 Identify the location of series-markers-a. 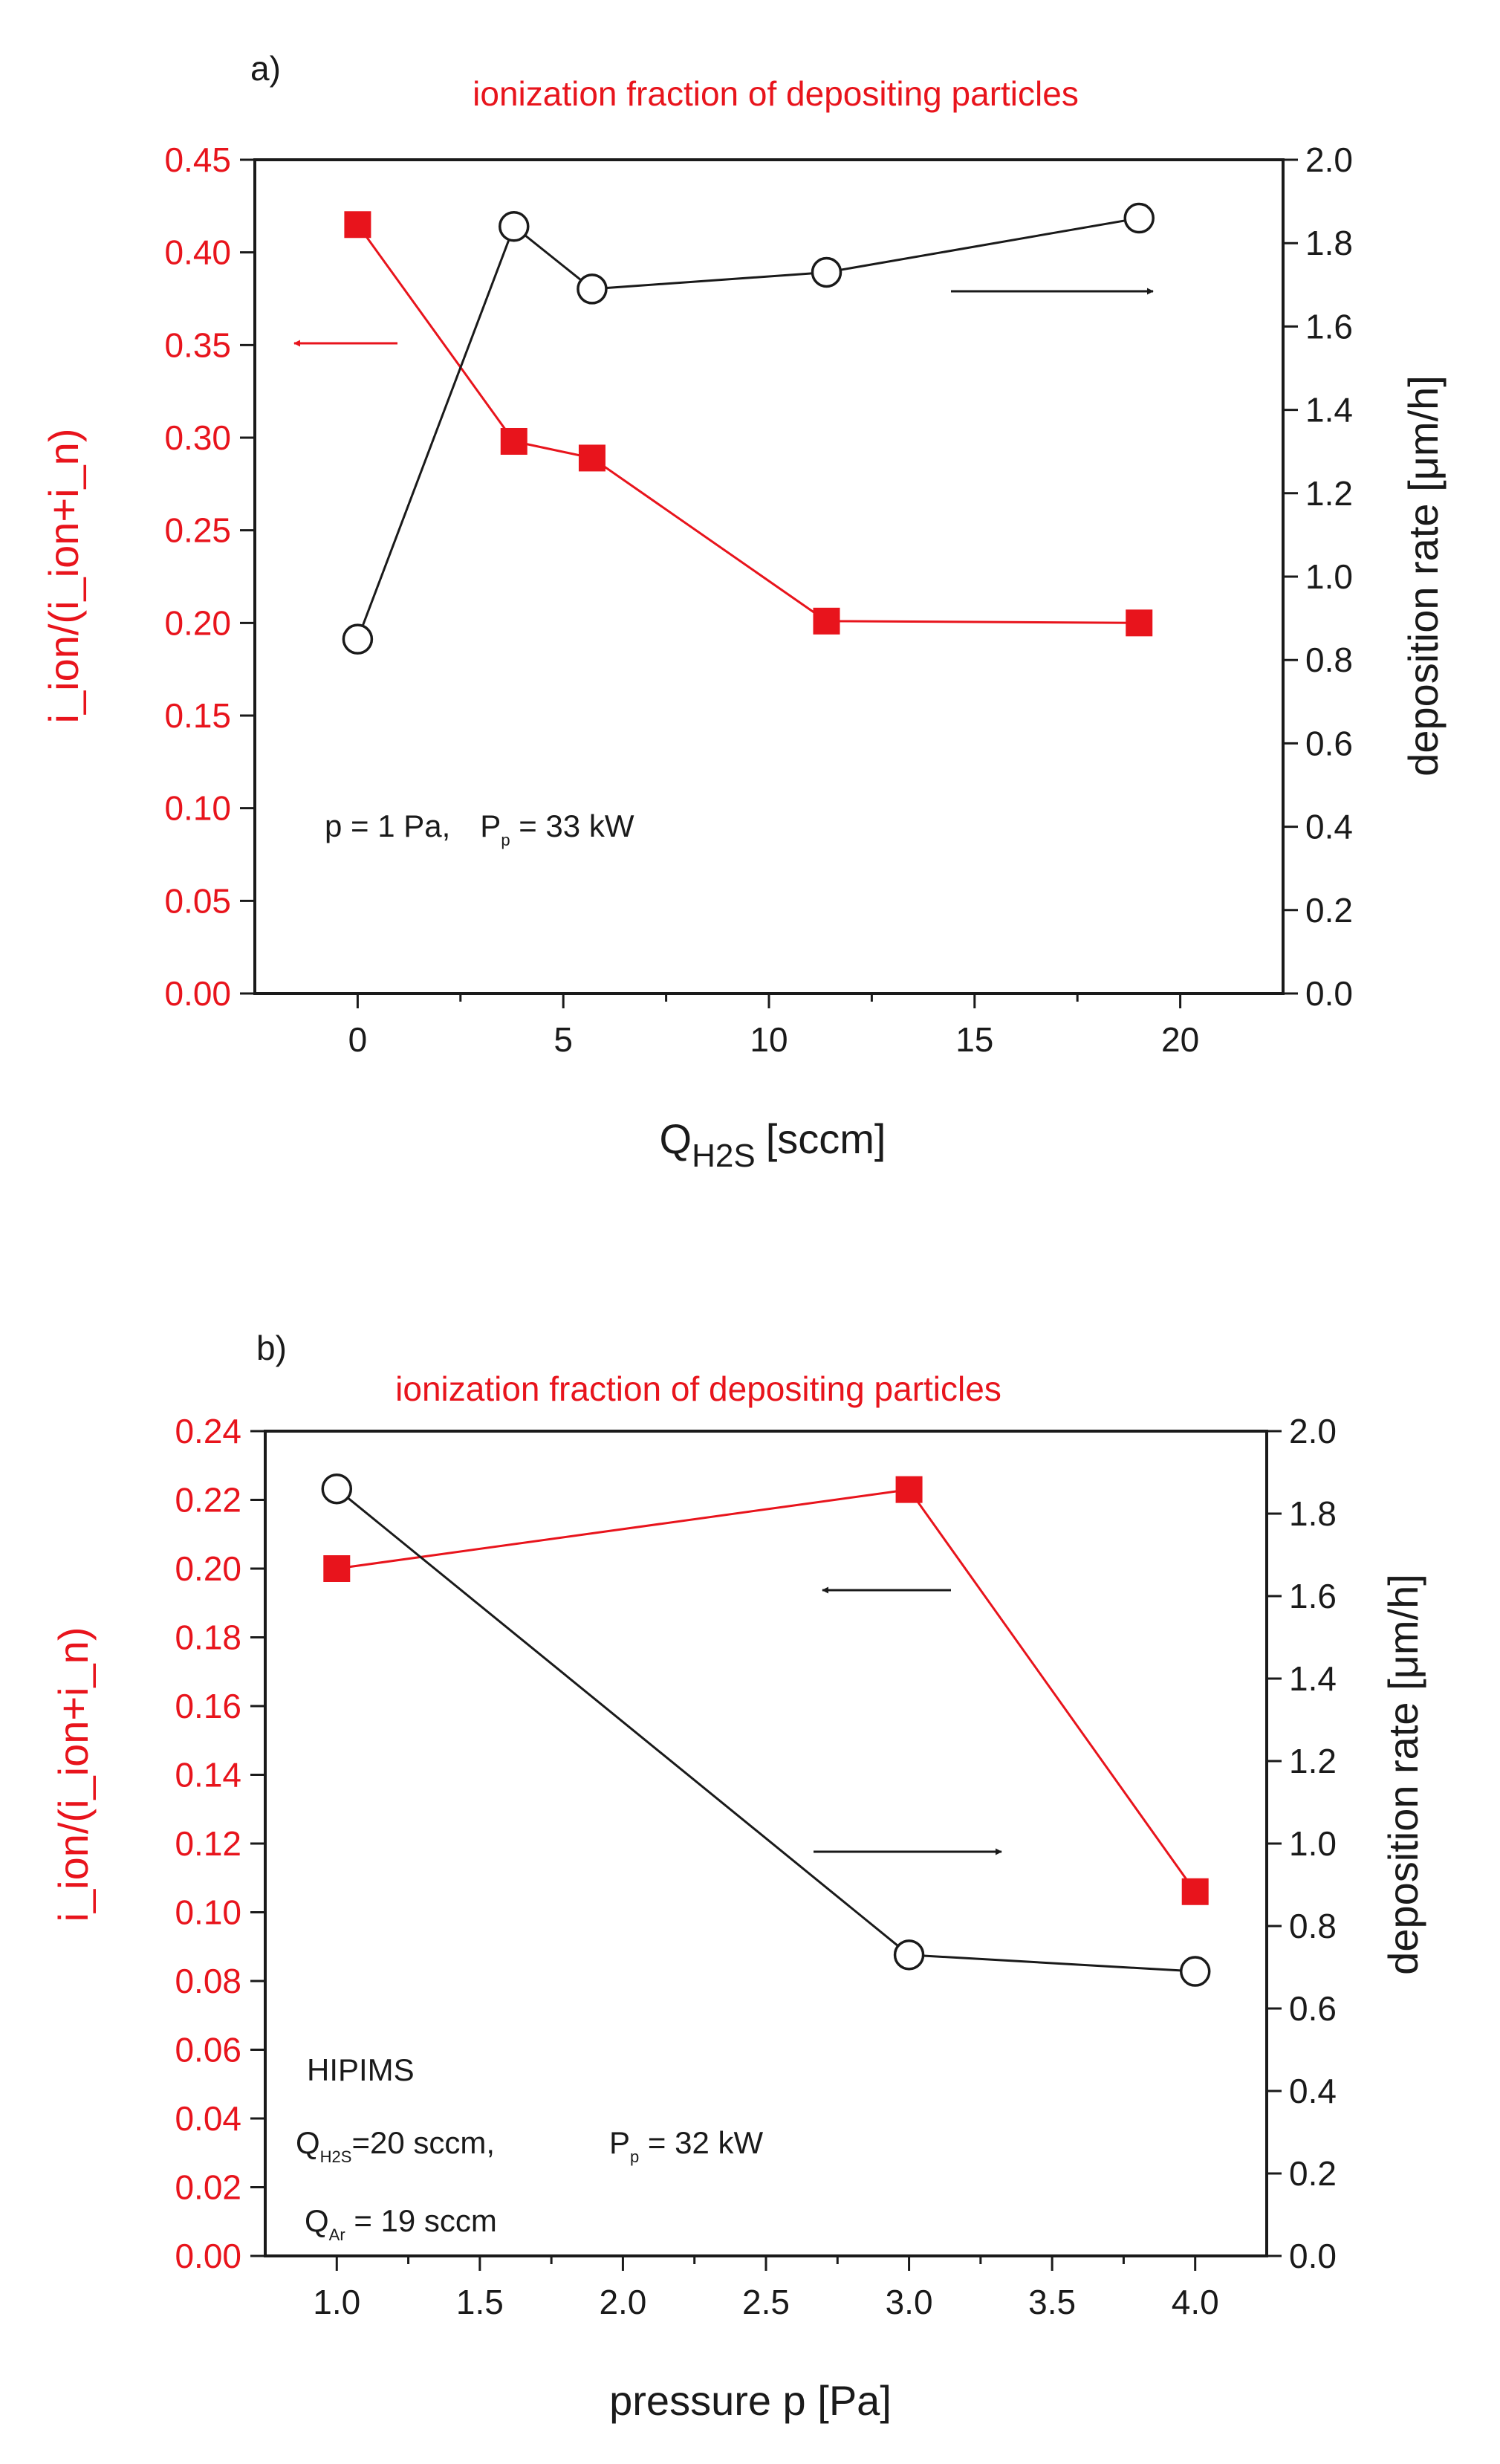
(749, 428).